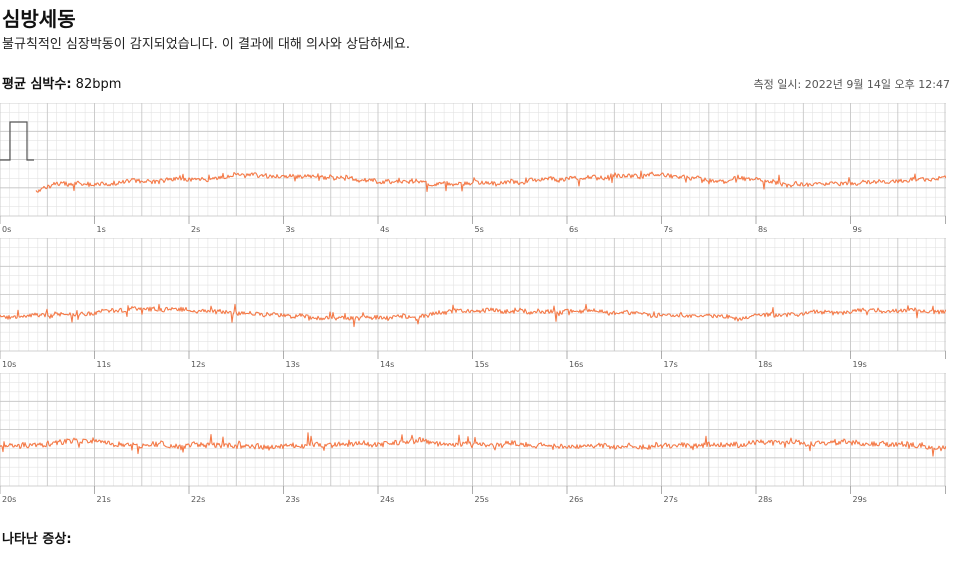 The height and width of the screenshot is (577, 956). I want to click on time-tick-label: 16s, so click(576, 364).